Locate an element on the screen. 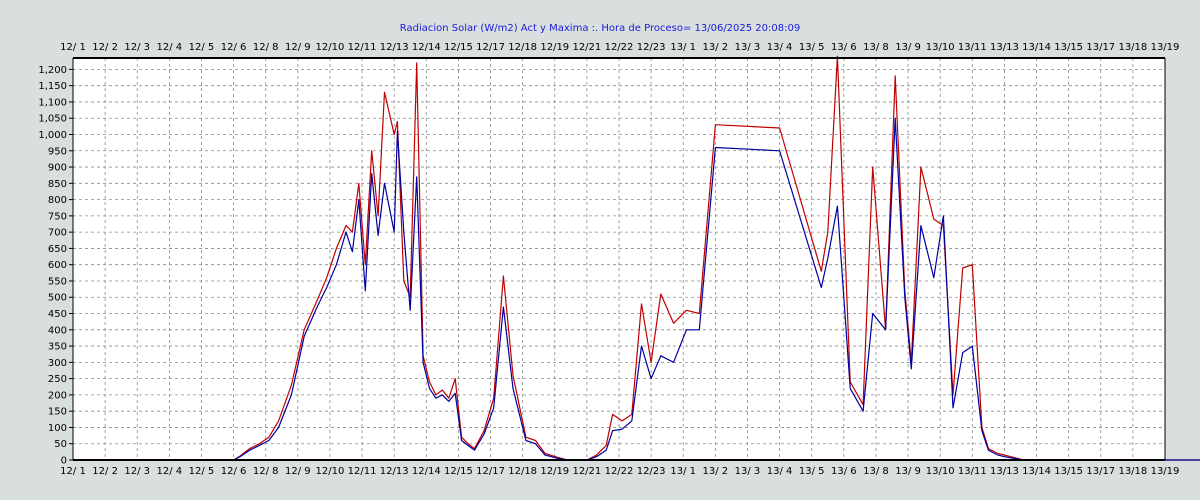 The image size is (1200, 500). x-tick-label-top: 12/ 2 is located at coordinates (105, 47).